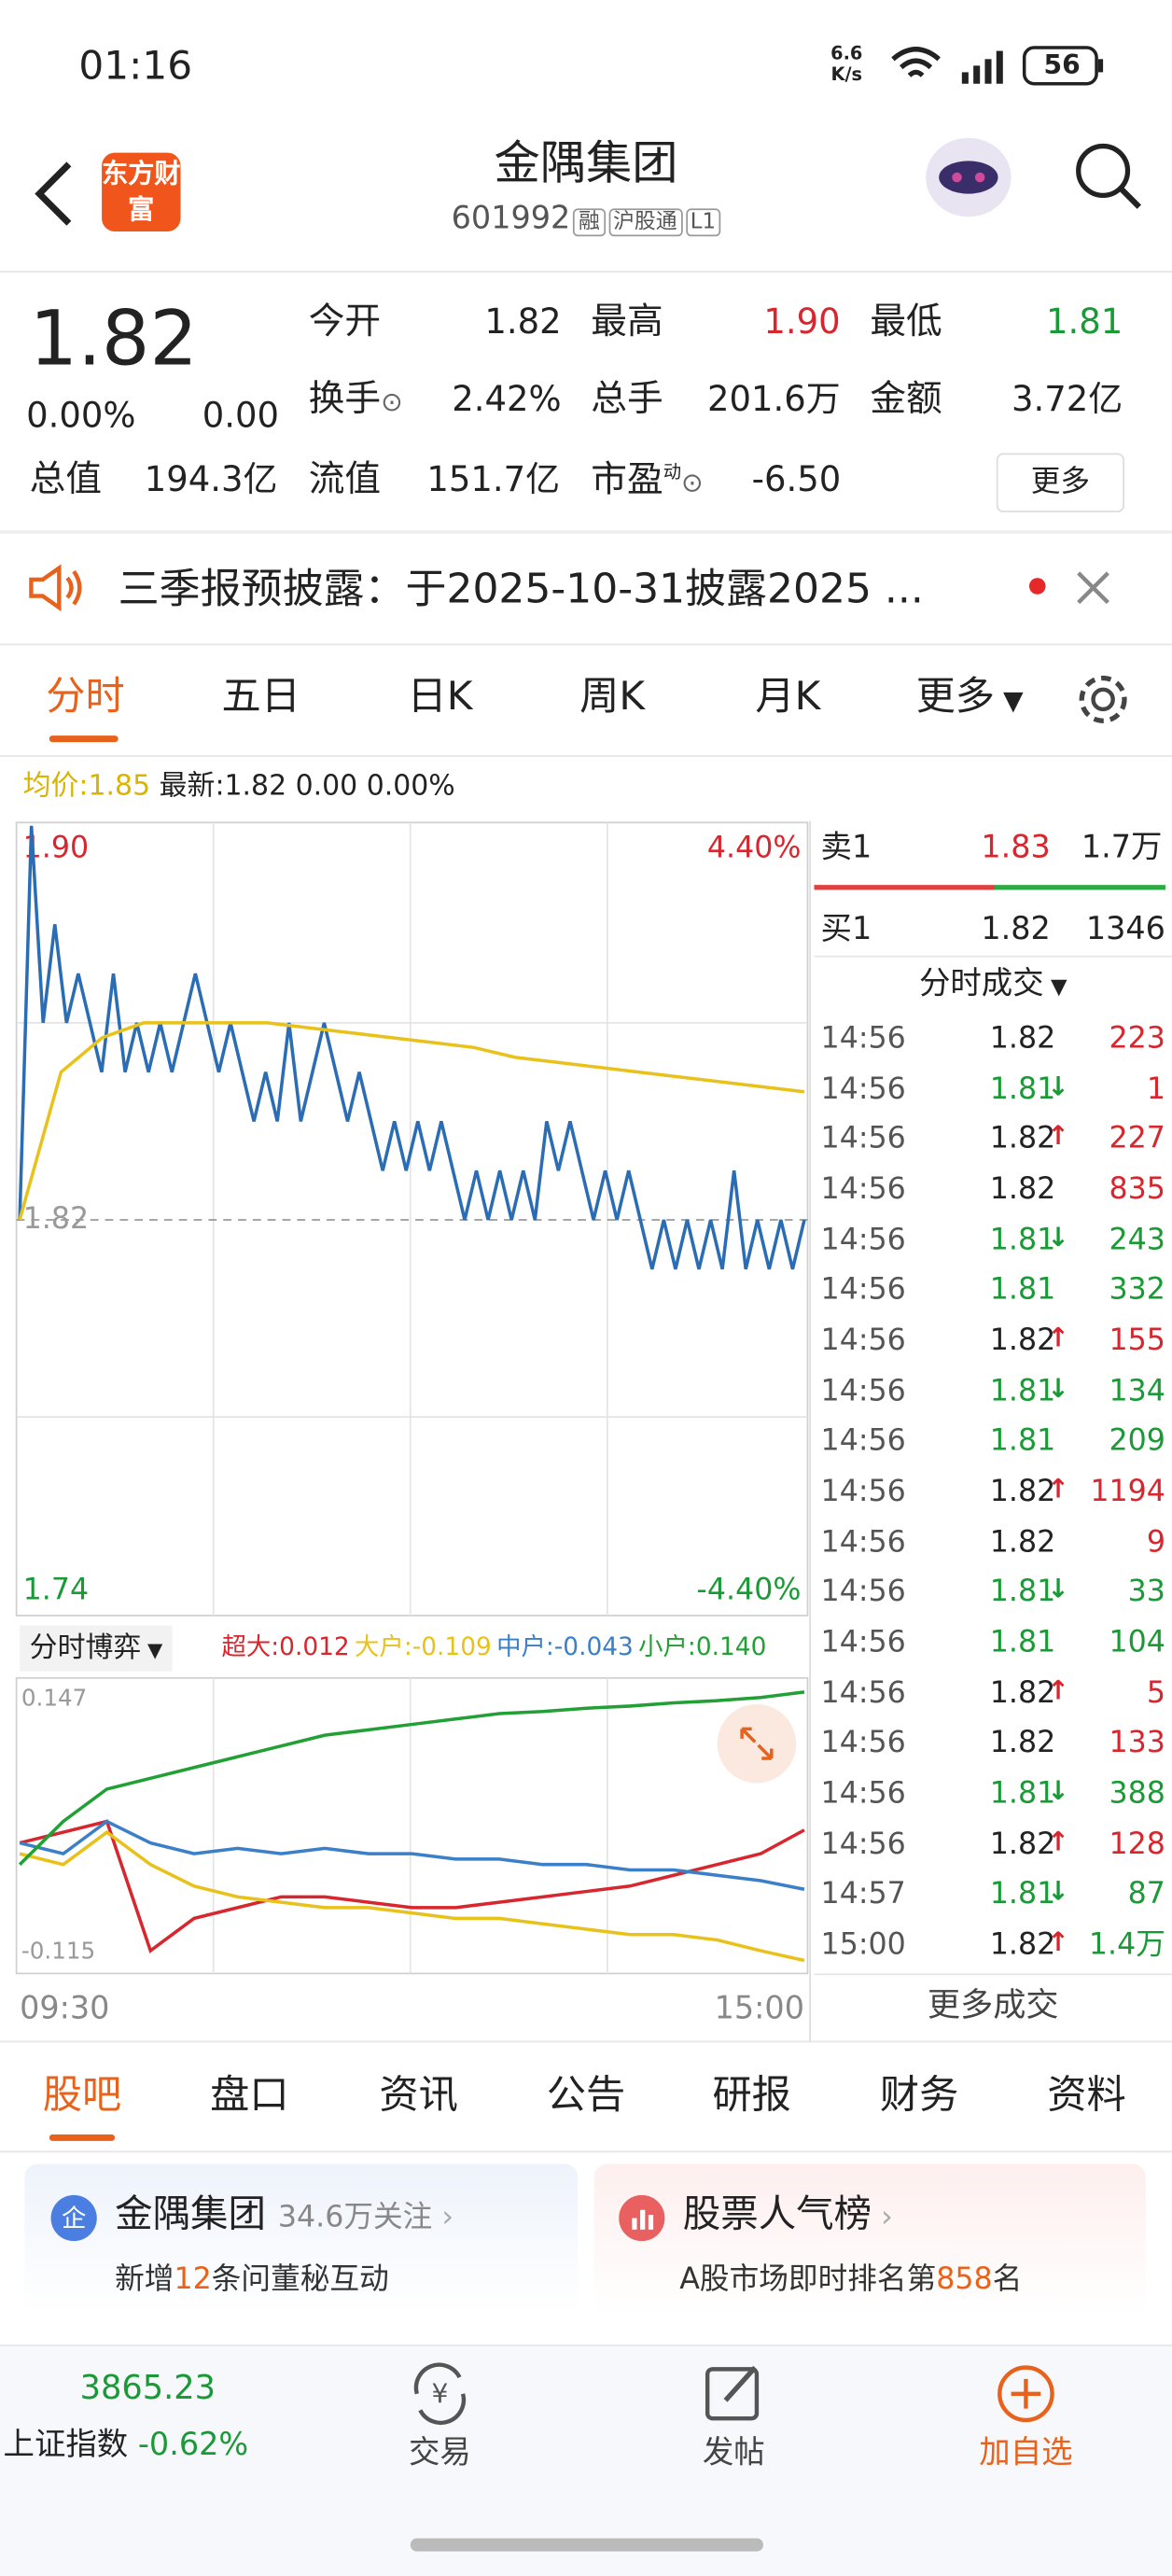 The width and height of the screenshot is (1172, 2576). I want to click on legend-value: -0.043, so click(593, 1646).